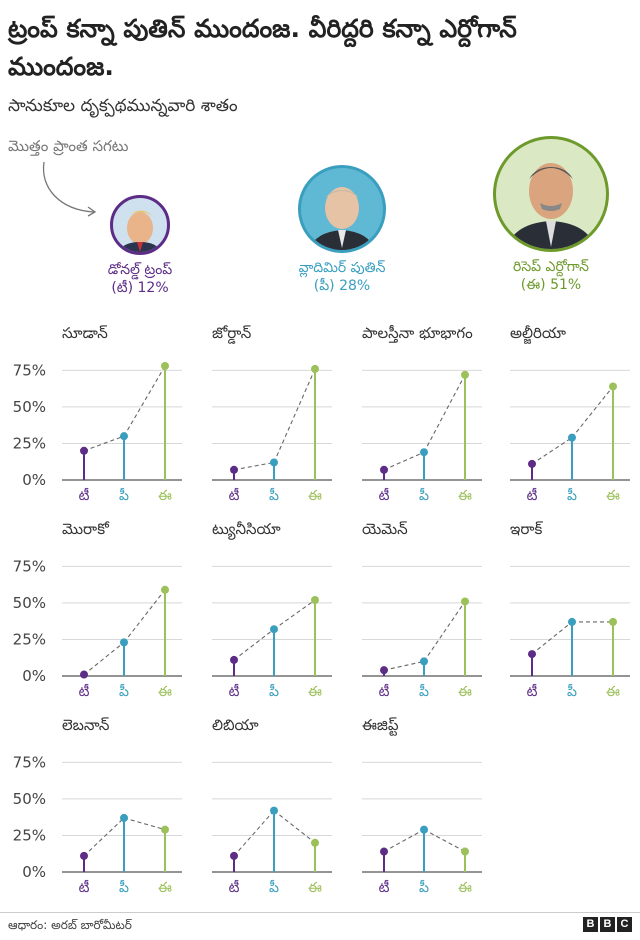  Describe the element at coordinates (140, 288) in the screenshot. I see `leader-value: (టీ) 12%` at that location.